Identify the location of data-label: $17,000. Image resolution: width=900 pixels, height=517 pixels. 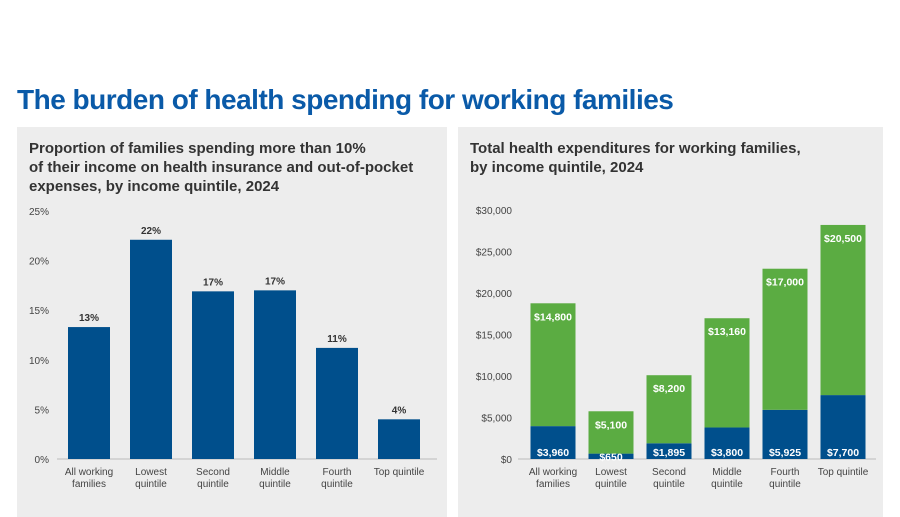
(785, 283).